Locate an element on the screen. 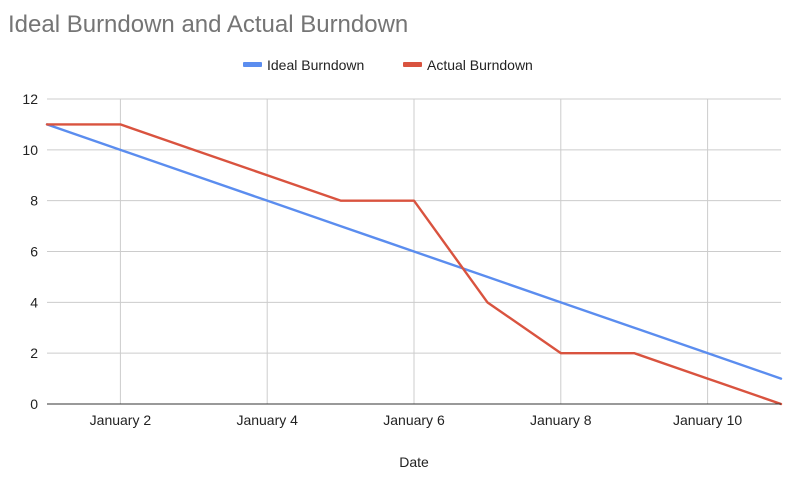 The image size is (800, 477). y-tick-label: 8 is located at coordinates (34, 201).